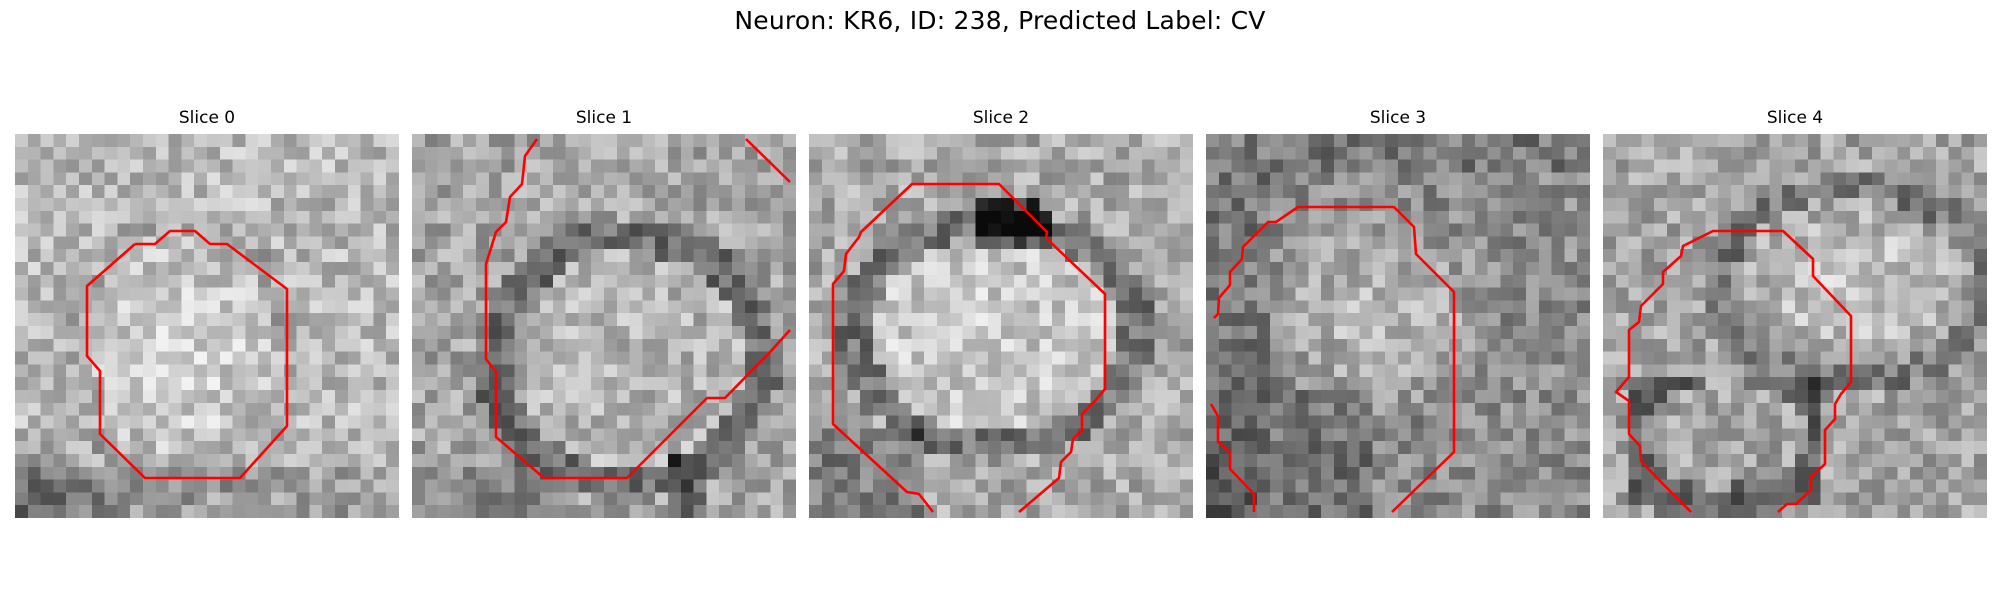  I want to click on slice-1-roi-contour-left, so click(637, 309).